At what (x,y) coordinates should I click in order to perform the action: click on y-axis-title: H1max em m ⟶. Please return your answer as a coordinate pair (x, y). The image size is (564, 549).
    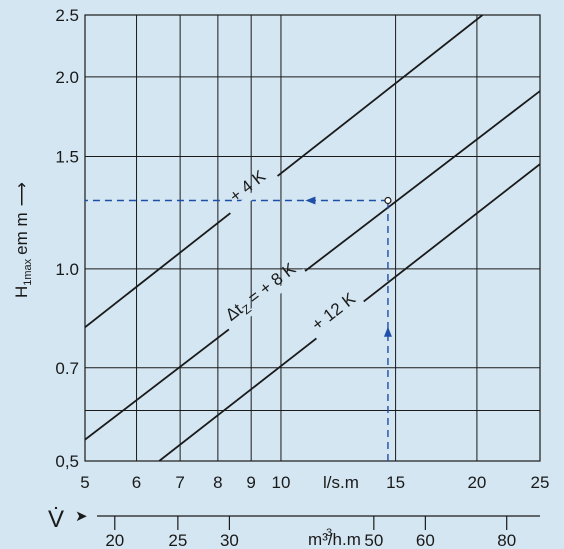
    Looking at the image, I should click on (23, 240).